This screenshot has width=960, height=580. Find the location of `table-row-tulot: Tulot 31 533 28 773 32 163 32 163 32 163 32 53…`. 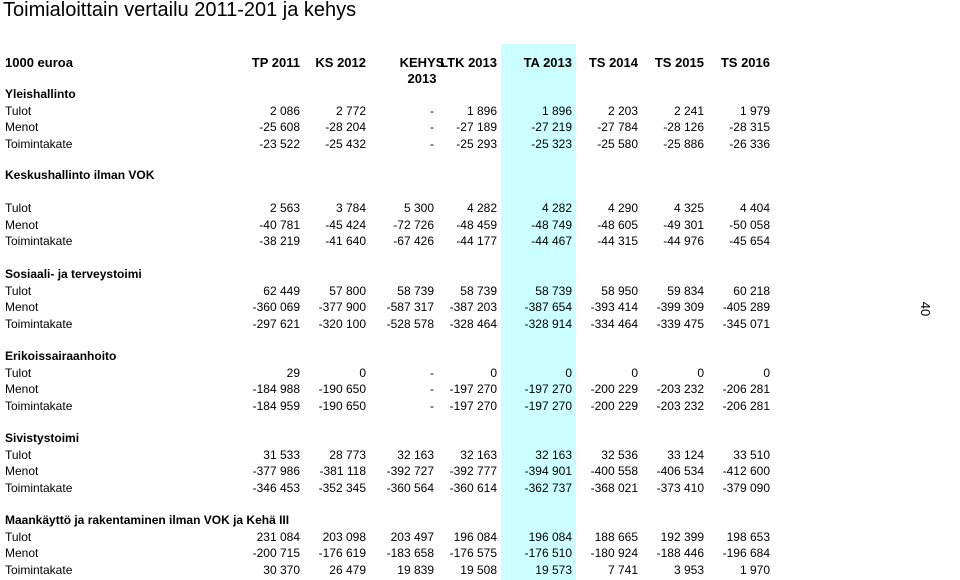

table-row-tulot: Tulot 31 533 28 773 32 163 32 163 32 163 32 53… is located at coordinates (390, 455).